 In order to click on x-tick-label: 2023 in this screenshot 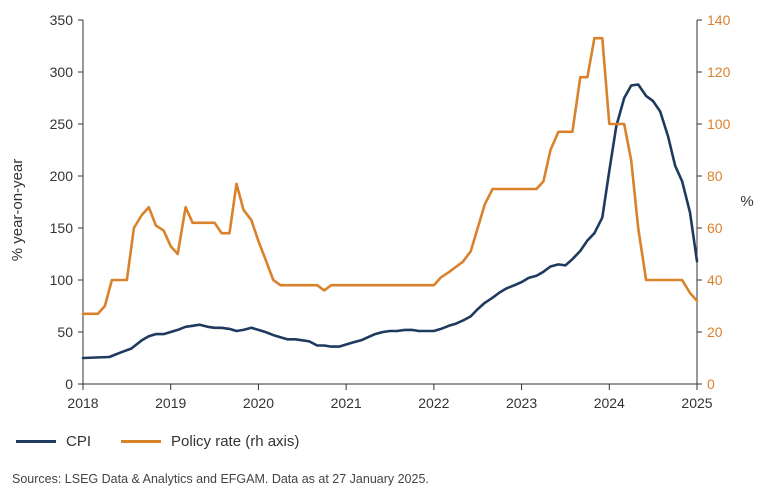, I will do `click(521, 403)`.